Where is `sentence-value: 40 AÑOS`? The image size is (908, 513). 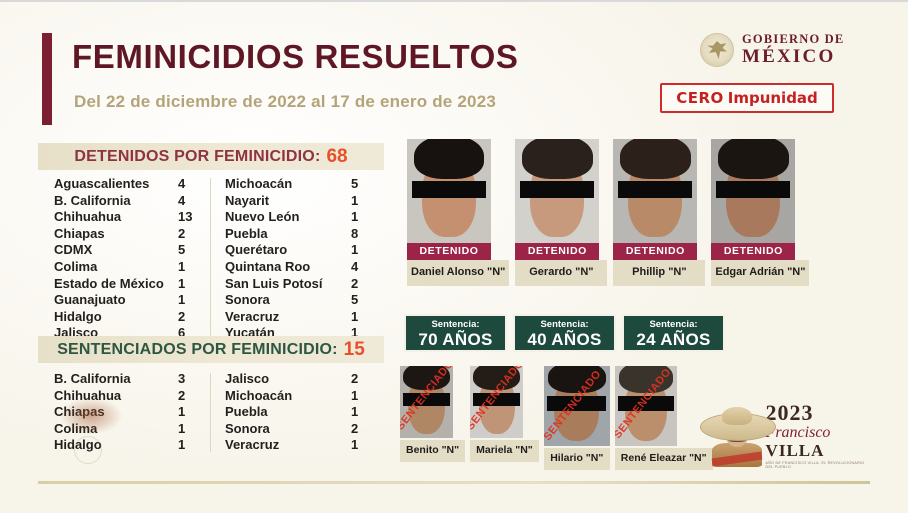
sentence-value: 40 AÑOS is located at coordinates (564, 339).